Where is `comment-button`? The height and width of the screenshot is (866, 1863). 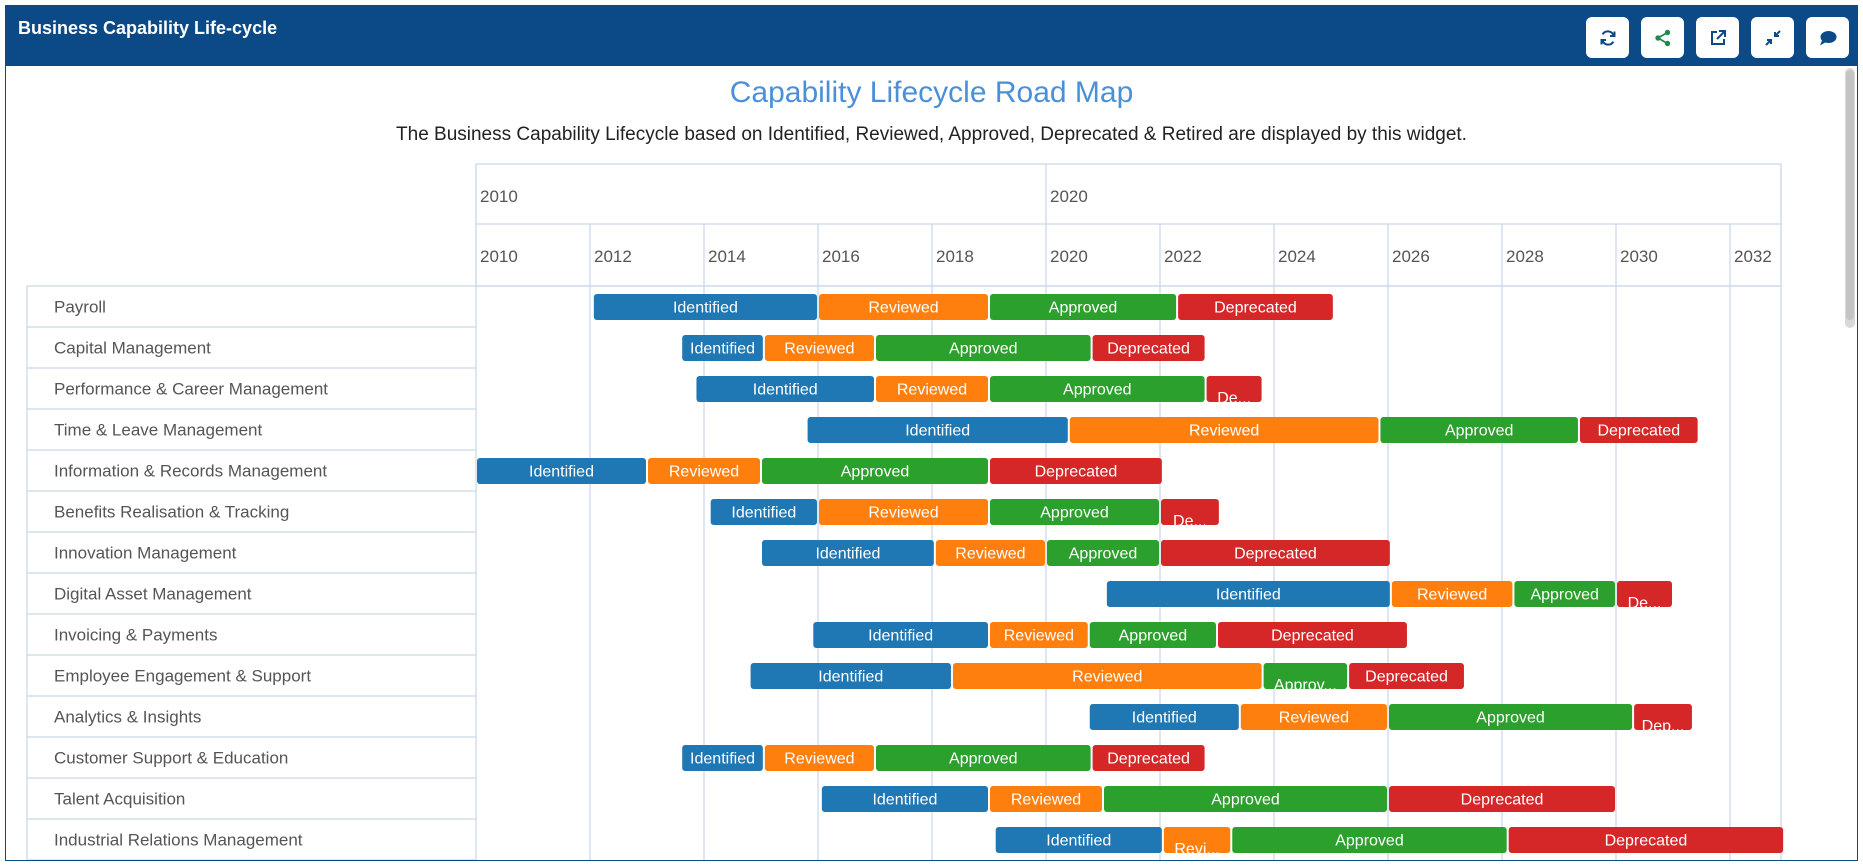 comment-button is located at coordinates (1827, 37).